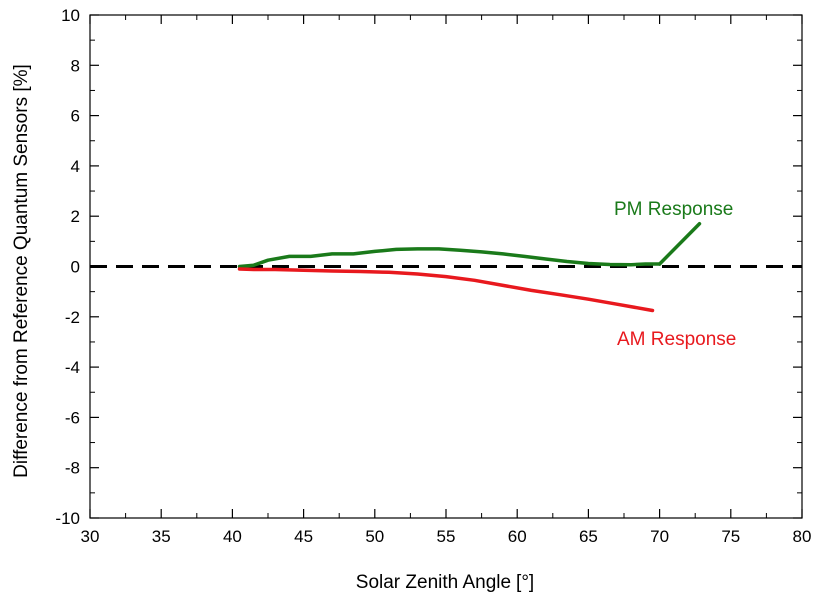 Image resolution: width=815 pixels, height=600 pixels. What do you see at coordinates (679, 243) in the screenshot?
I see `pm-response-pointer` at bounding box center [679, 243].